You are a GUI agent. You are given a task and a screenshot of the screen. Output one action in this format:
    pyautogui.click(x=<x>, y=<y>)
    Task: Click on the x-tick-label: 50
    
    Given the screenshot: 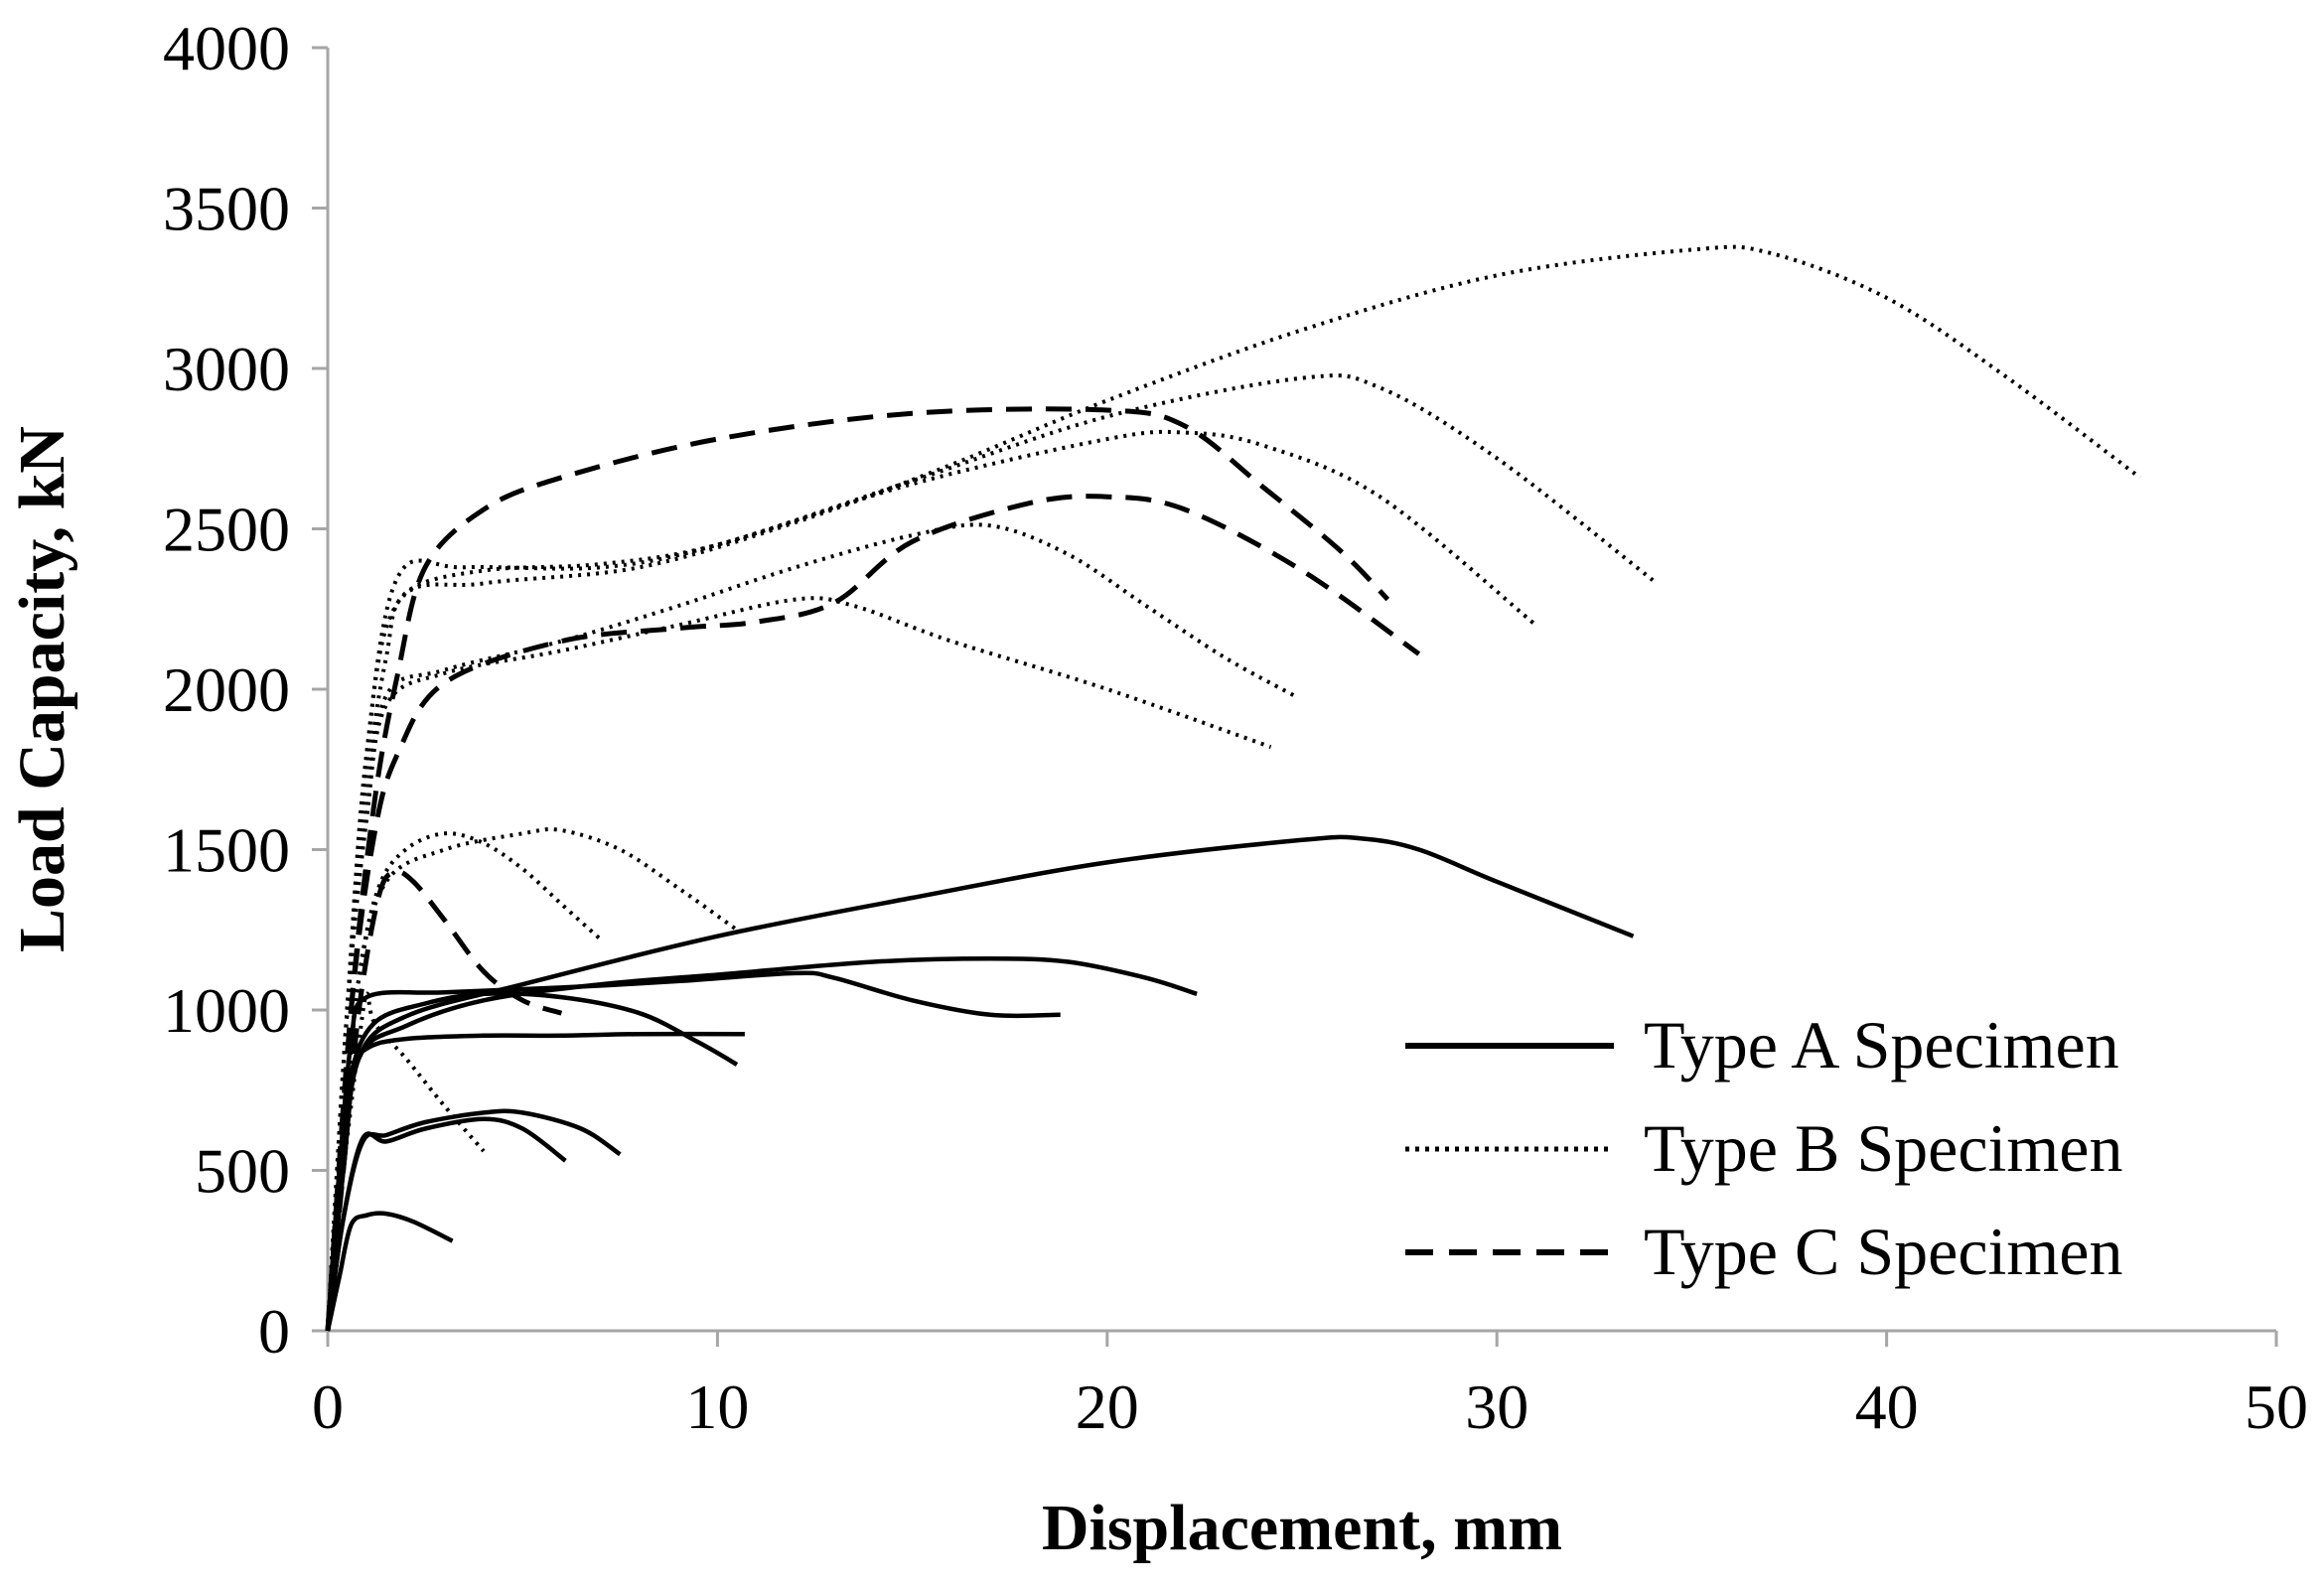 What is the action you would take?
    pyautogui.click(x=2276, y=1406)
    